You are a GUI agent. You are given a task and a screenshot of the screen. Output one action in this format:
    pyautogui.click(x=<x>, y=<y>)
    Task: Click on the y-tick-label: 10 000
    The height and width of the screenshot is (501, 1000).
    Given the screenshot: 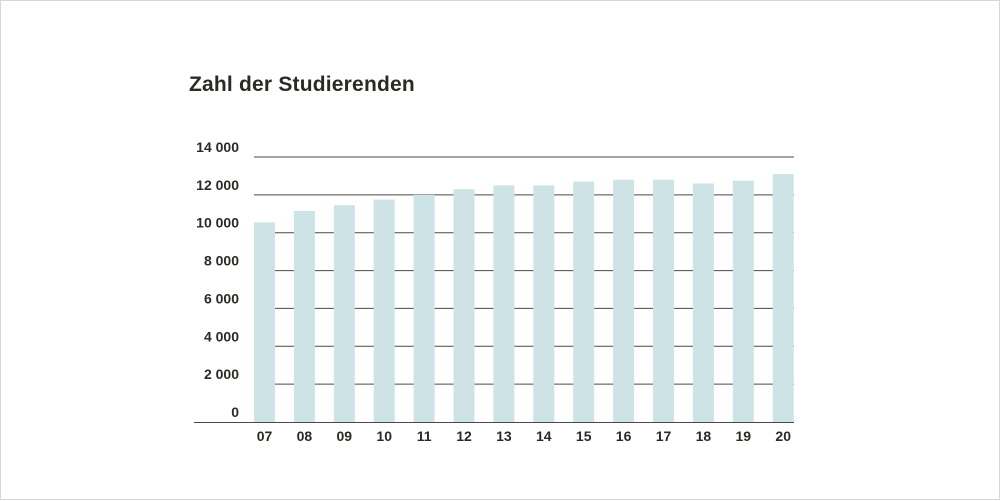 What is the action you would take?
    pyautogui.click(x=217, y=223)
    